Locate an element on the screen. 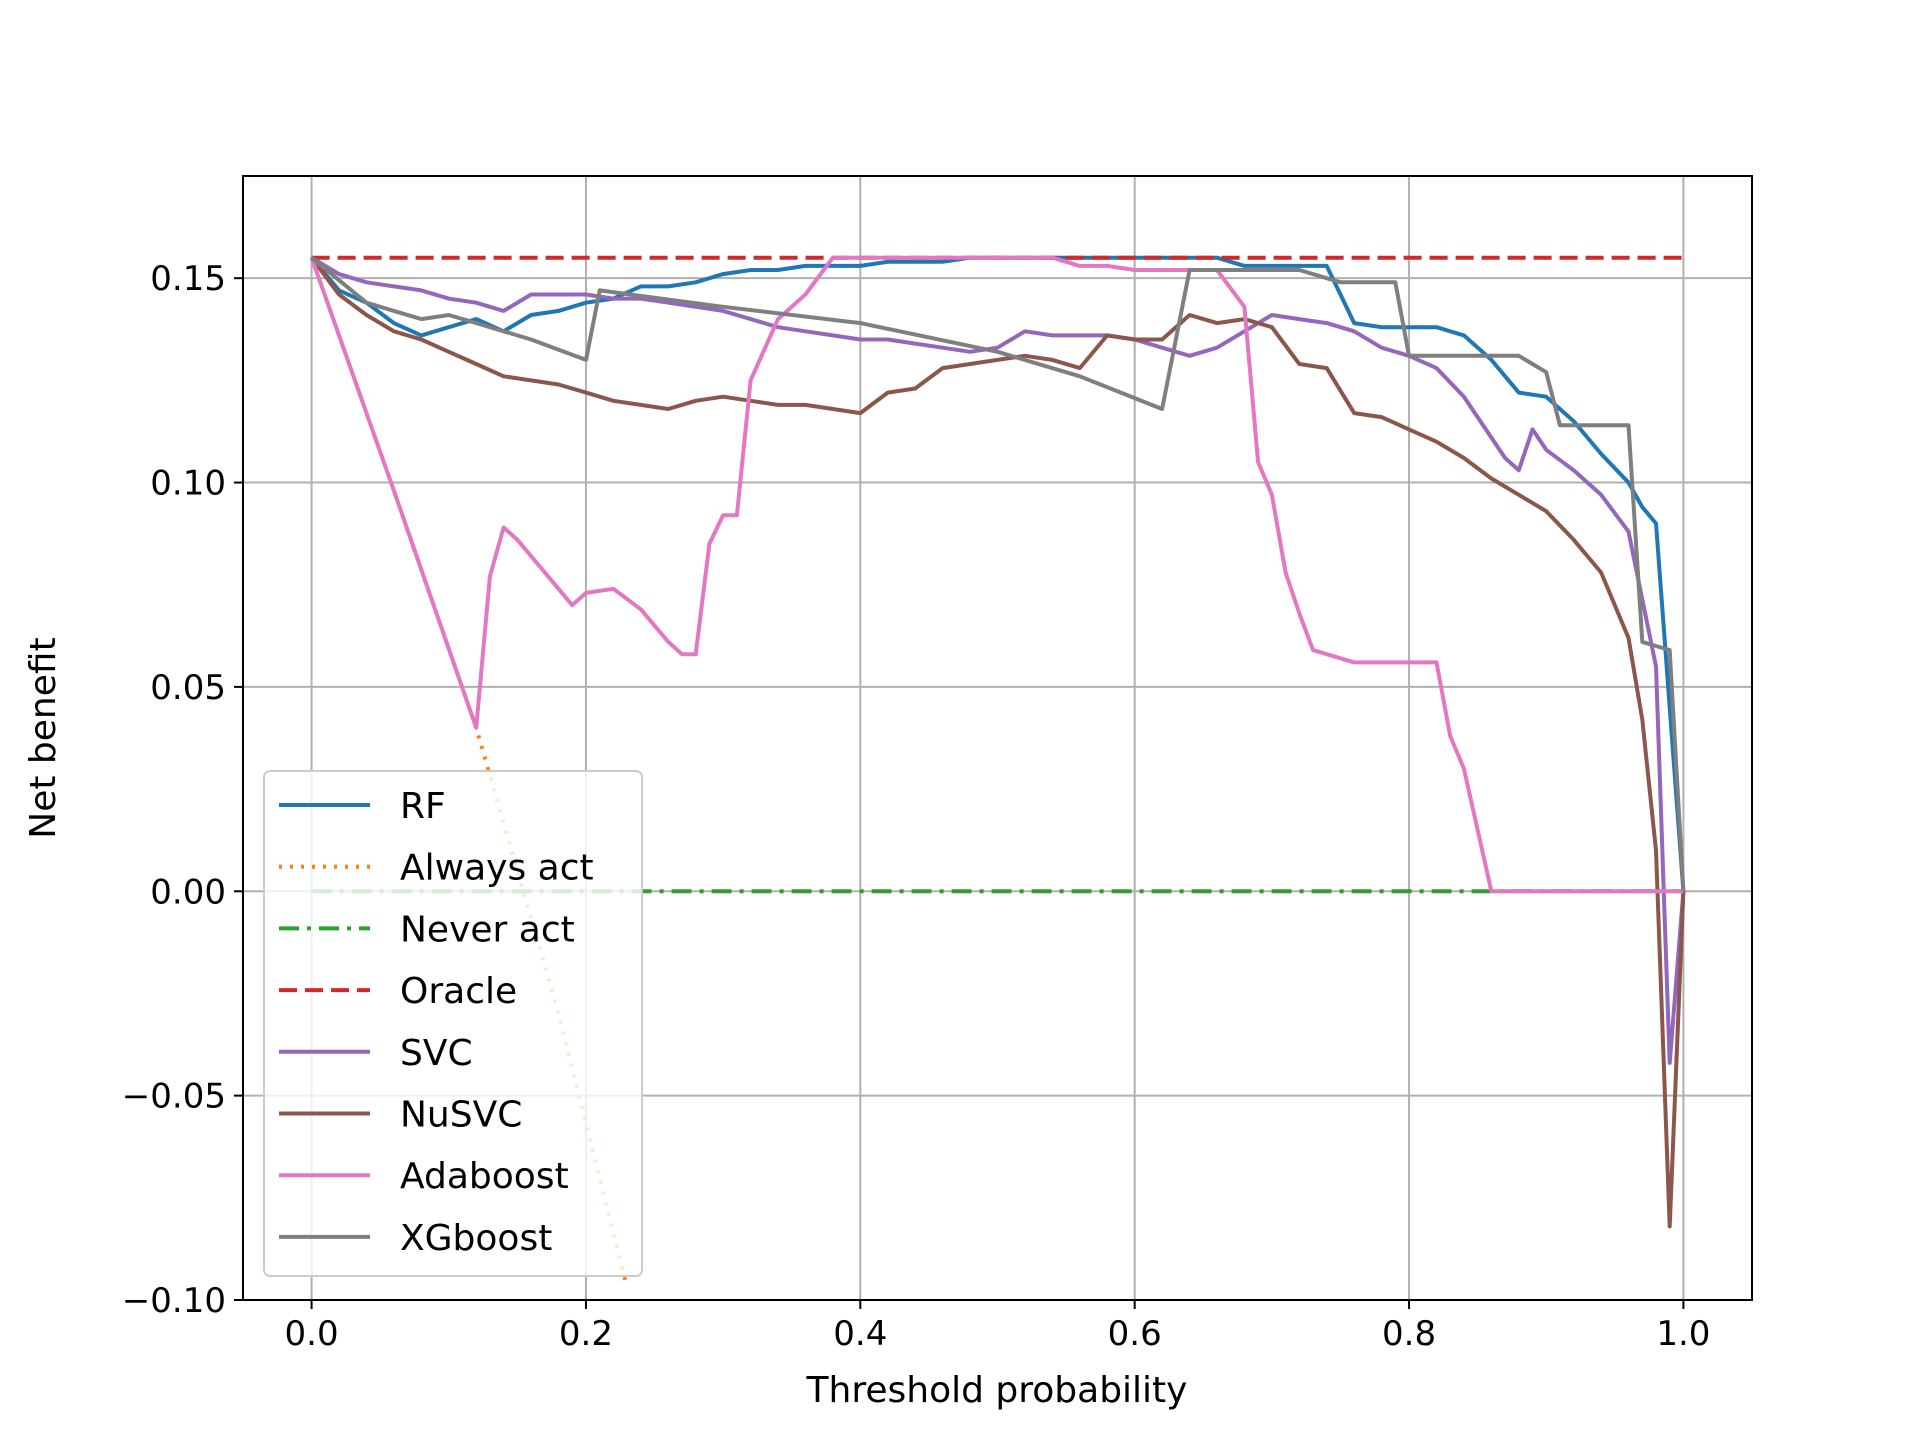  y-tick-label: −0.10 is located at coordinates (174, 1301).